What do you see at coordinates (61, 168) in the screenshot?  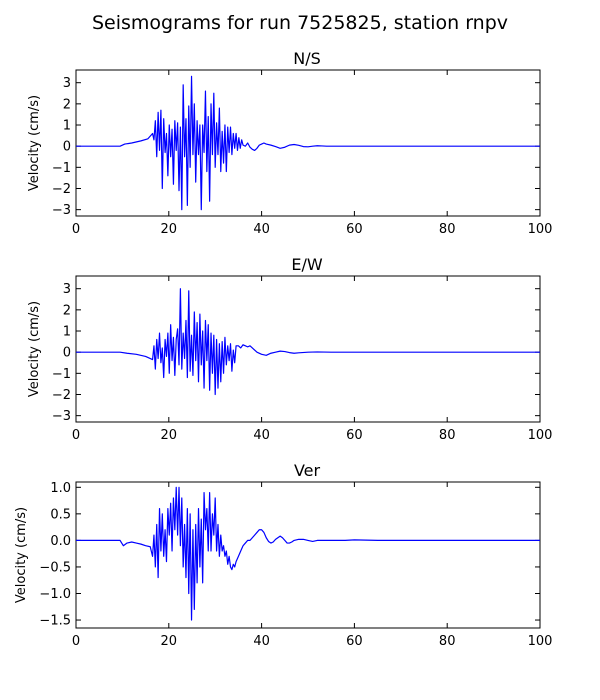 I see `y-tick-label-ns-2: −1` at bounding box center [61, 168].